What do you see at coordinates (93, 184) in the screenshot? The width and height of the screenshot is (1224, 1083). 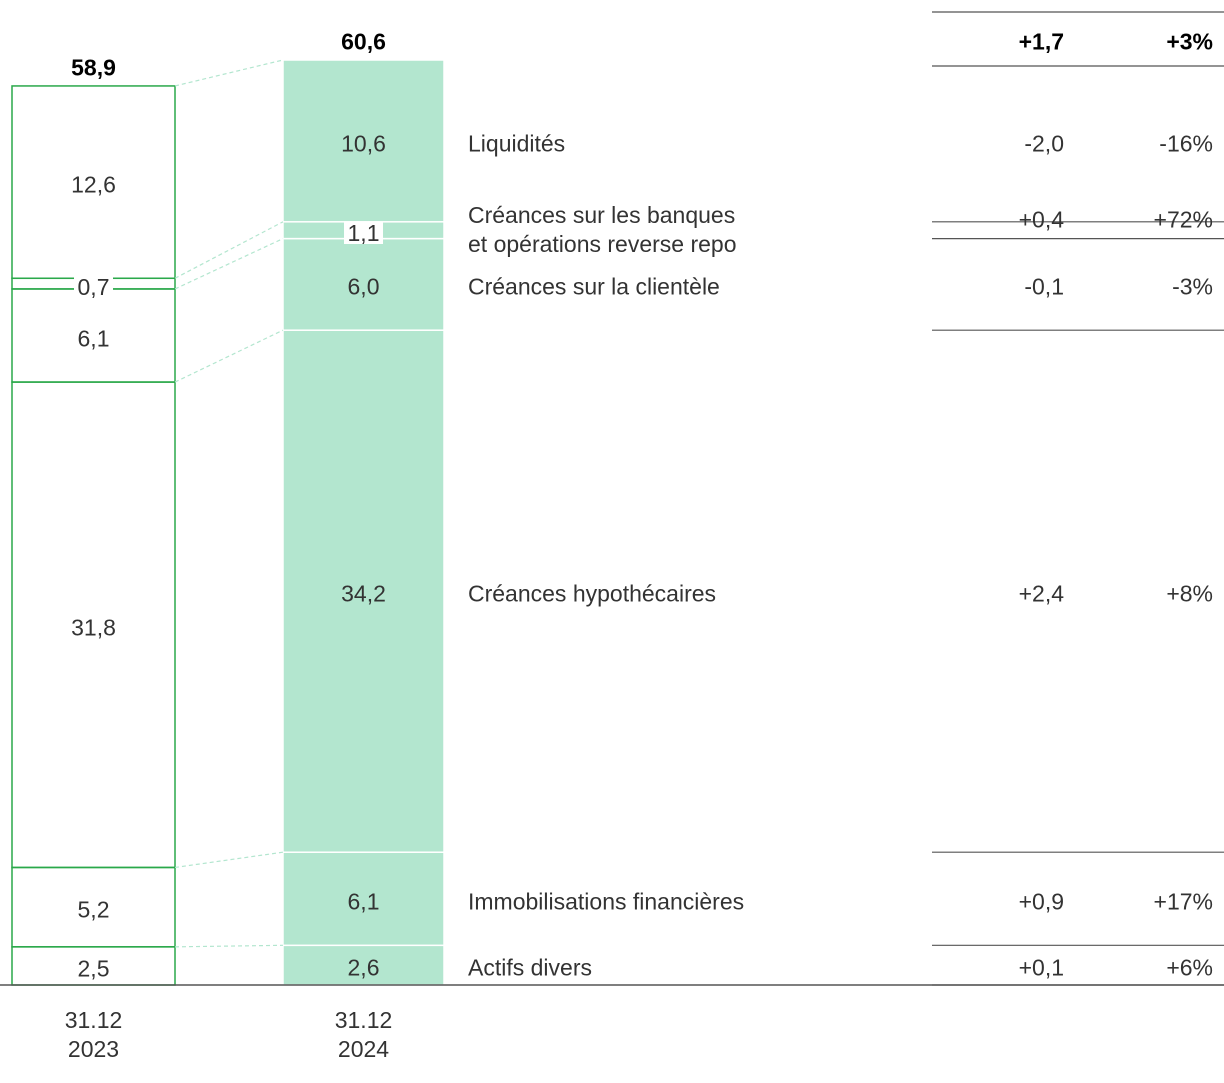 I see `value-label: 12,6` at bounding box center [93, 184].